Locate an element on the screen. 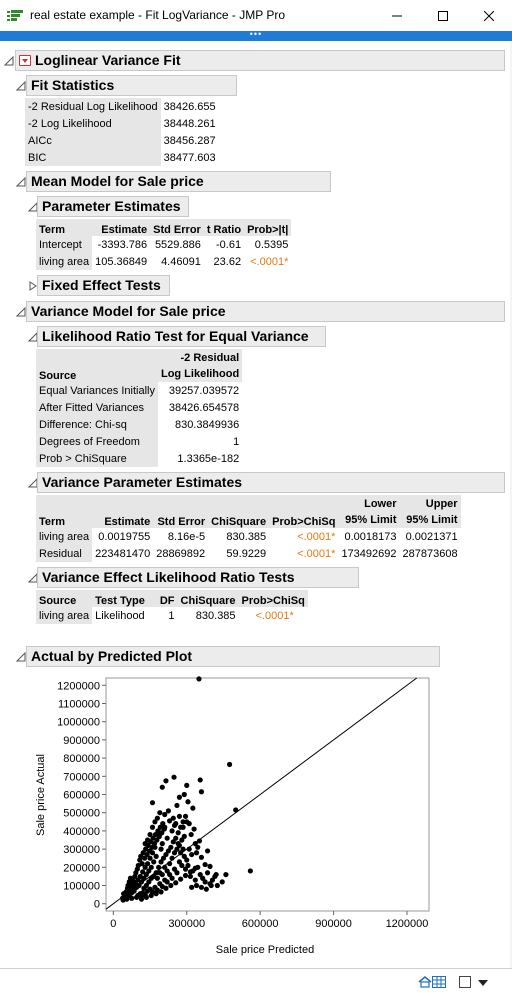 The image size is (512, 994). y-tick-label: 200000 is located at coordinates (81, 868).